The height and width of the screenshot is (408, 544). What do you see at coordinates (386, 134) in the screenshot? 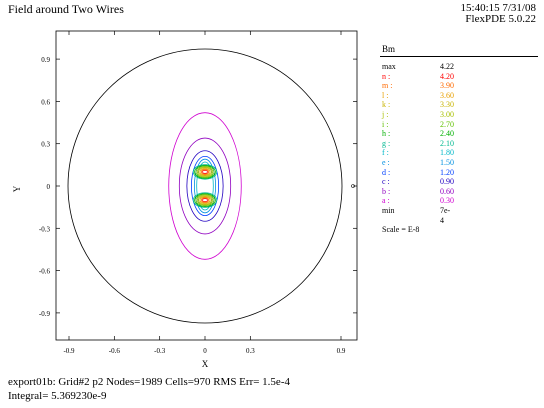
I see `legend-label: h :` at bounding box center [386, 134].